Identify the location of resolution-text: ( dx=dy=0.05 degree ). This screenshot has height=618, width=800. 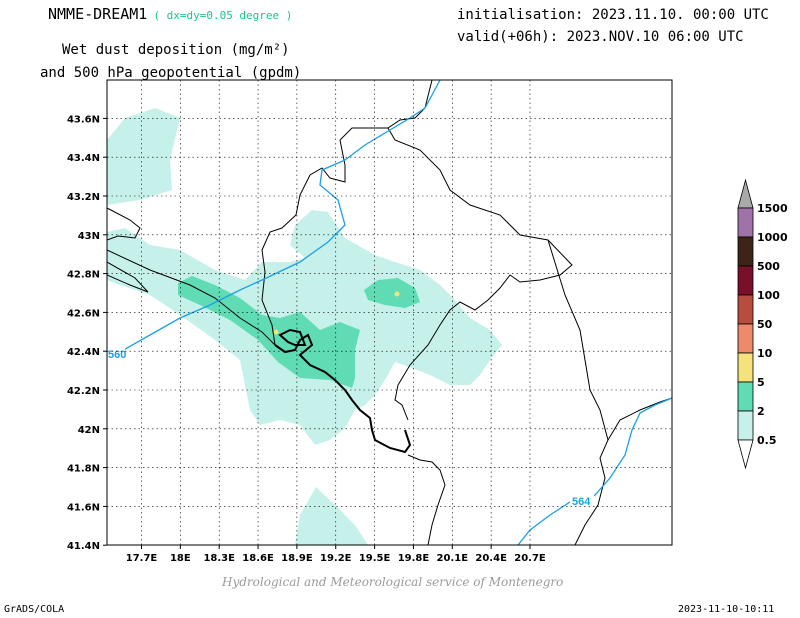
(223, 15).